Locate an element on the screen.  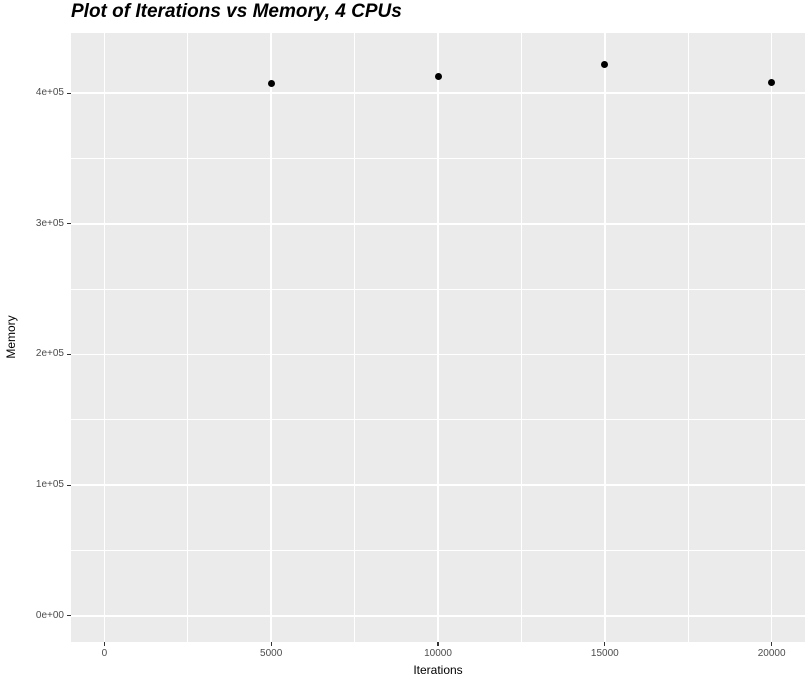
x-tick-label: 15000 is located at coordinates (604, 653).